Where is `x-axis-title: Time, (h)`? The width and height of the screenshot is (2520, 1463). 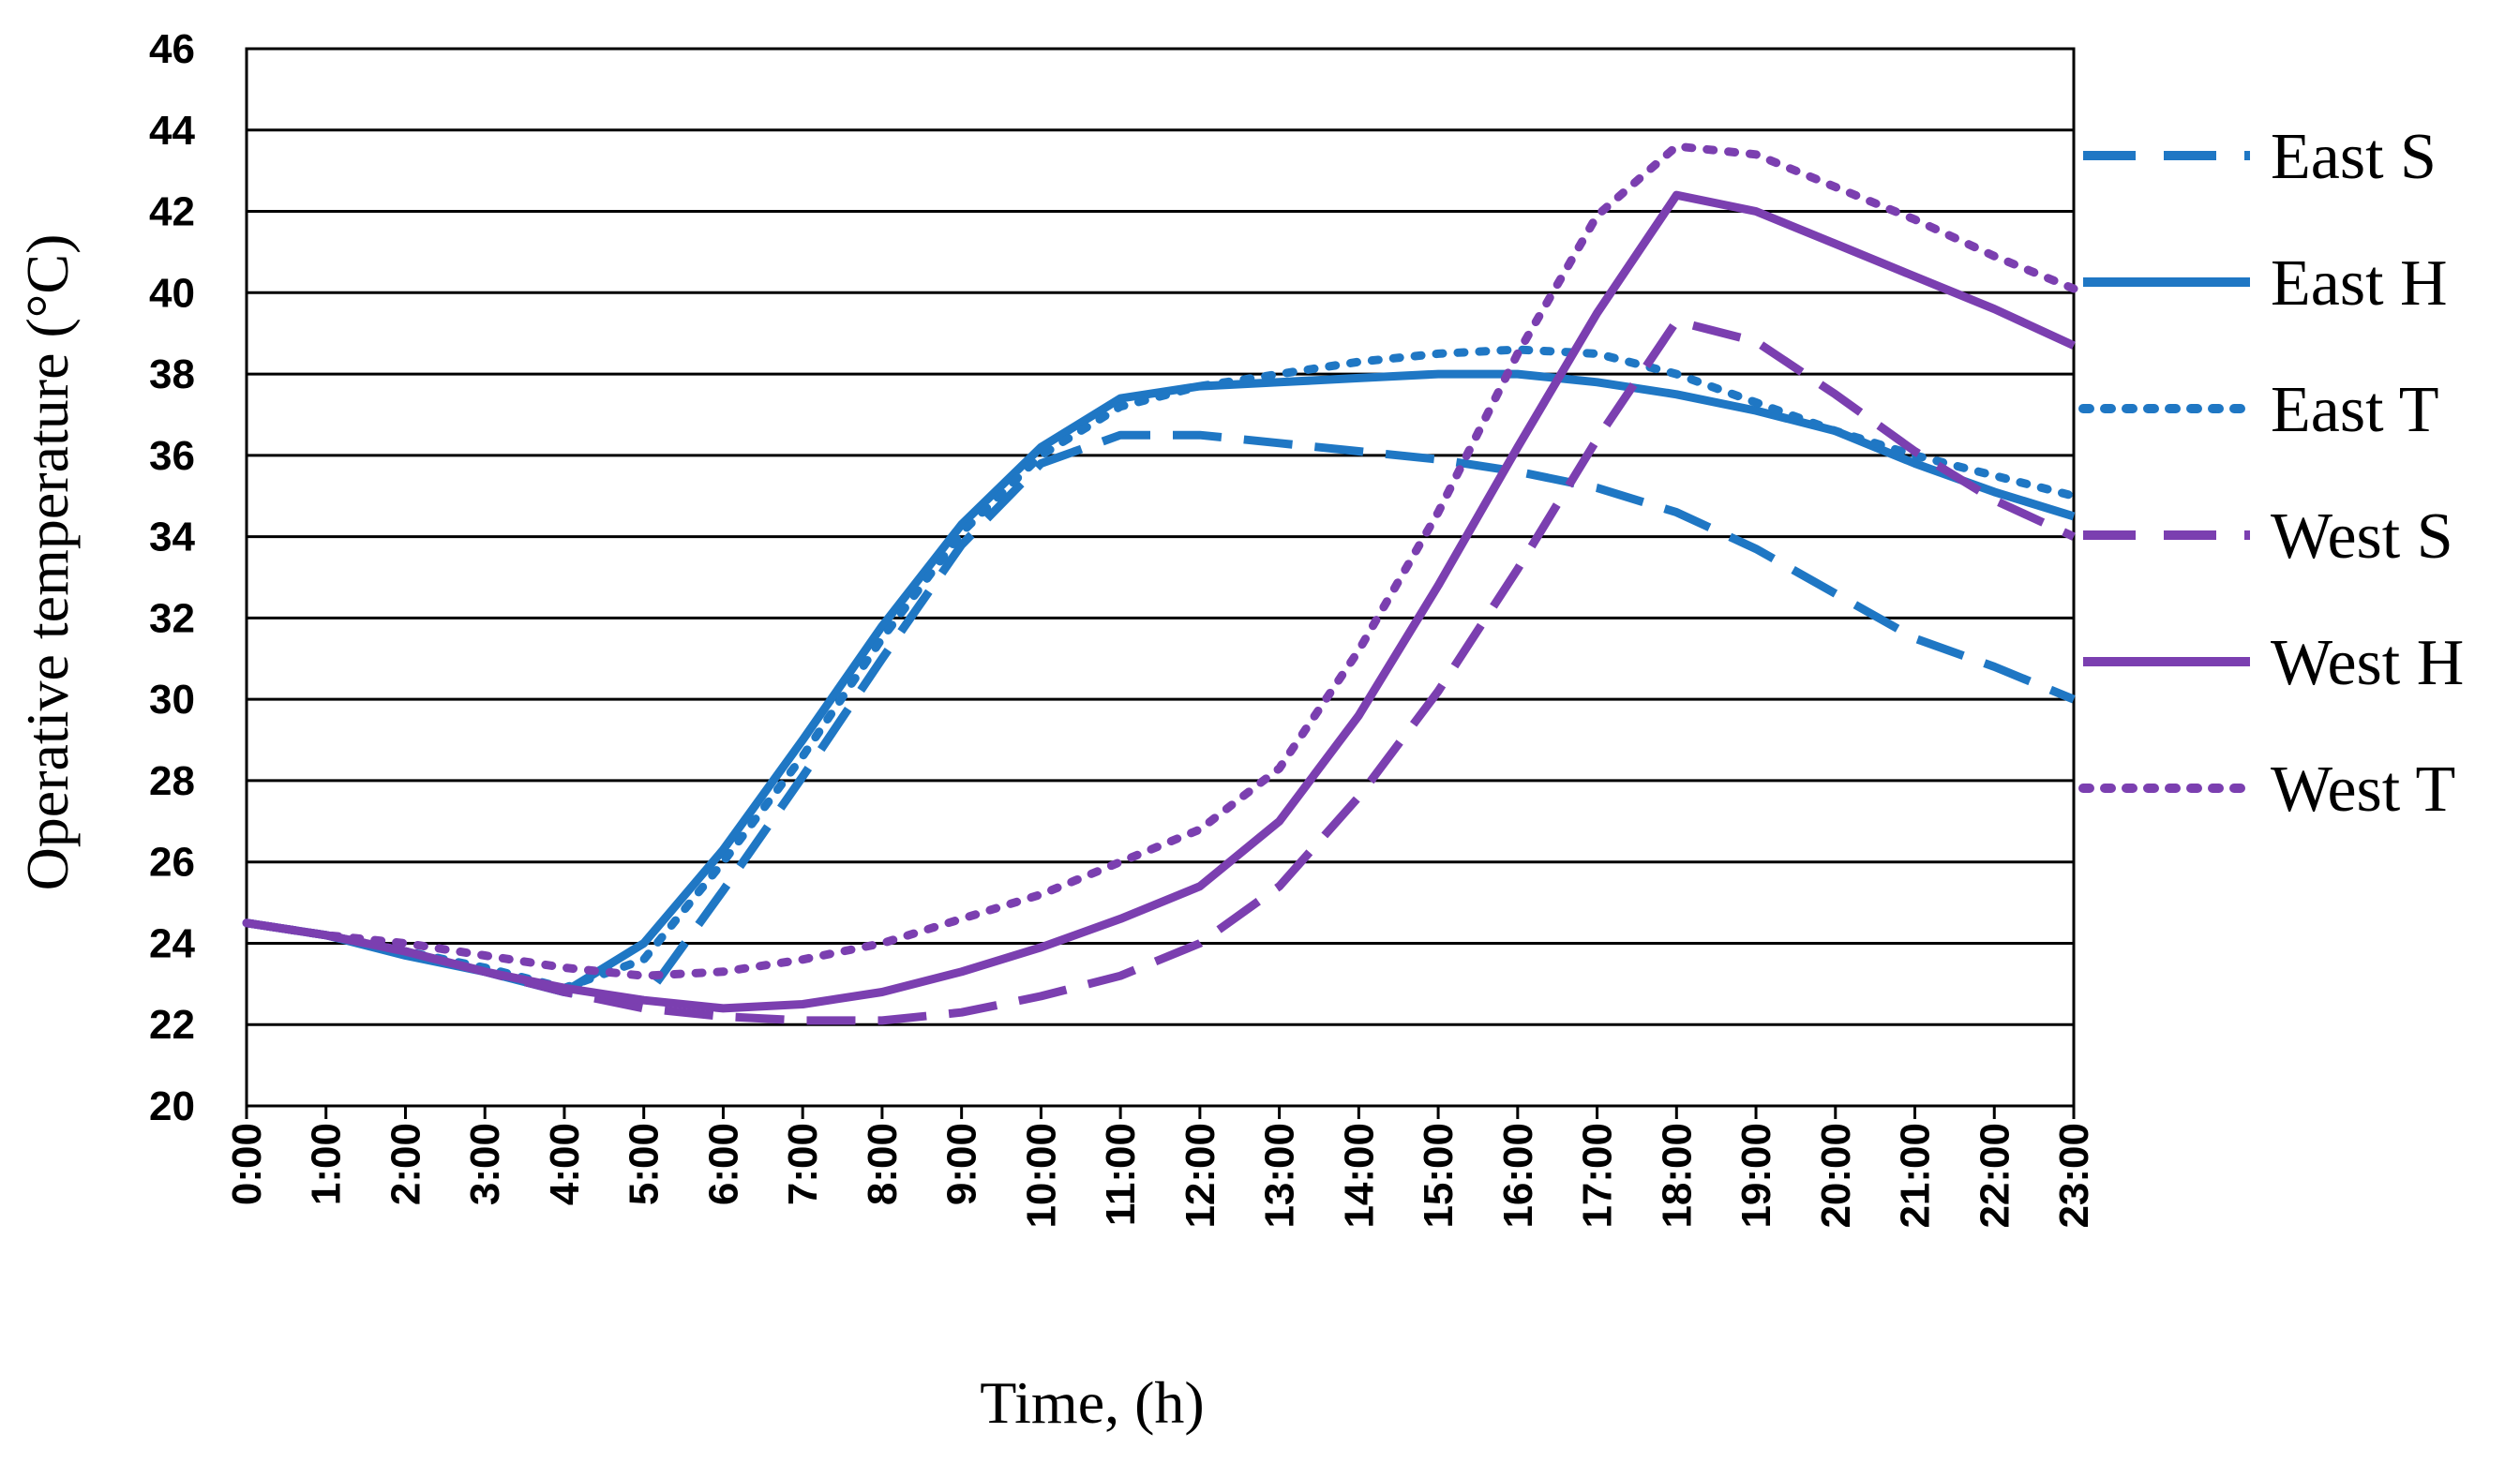
x-axis-title: Time, (h) is located at coordinates (1092, 1402).